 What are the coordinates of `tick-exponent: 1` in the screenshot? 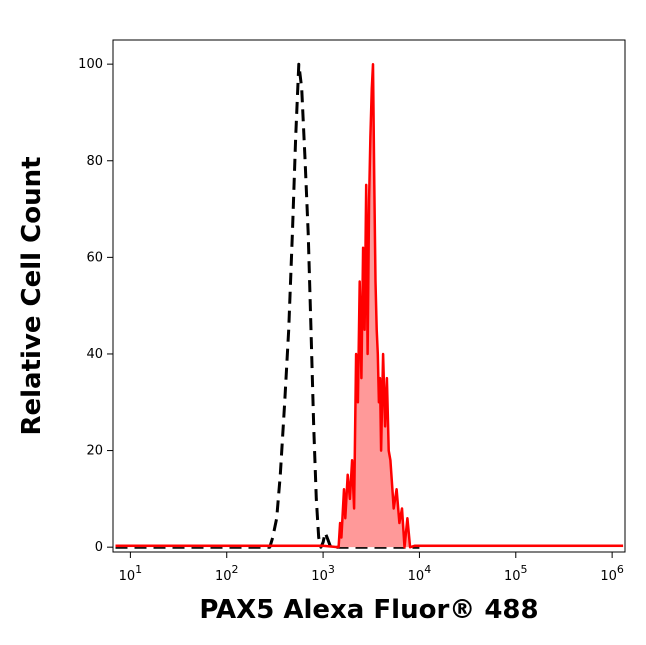 It's located at (138, 569).